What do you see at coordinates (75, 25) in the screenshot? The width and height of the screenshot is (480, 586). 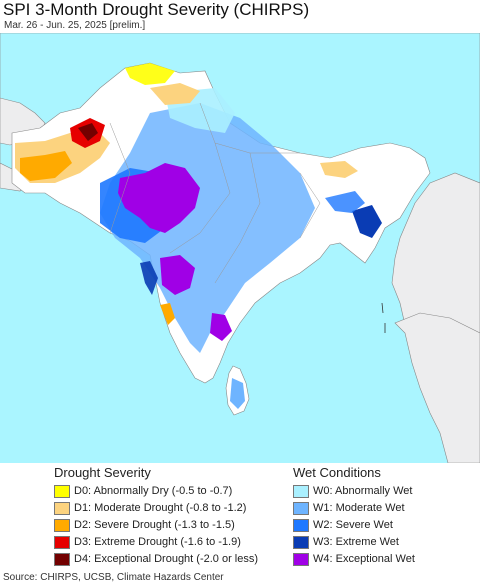 I see `map-subtitle: Mar. 26 - Jun. 25, 2025 [prelim.]` at bounding box center [75, 25].